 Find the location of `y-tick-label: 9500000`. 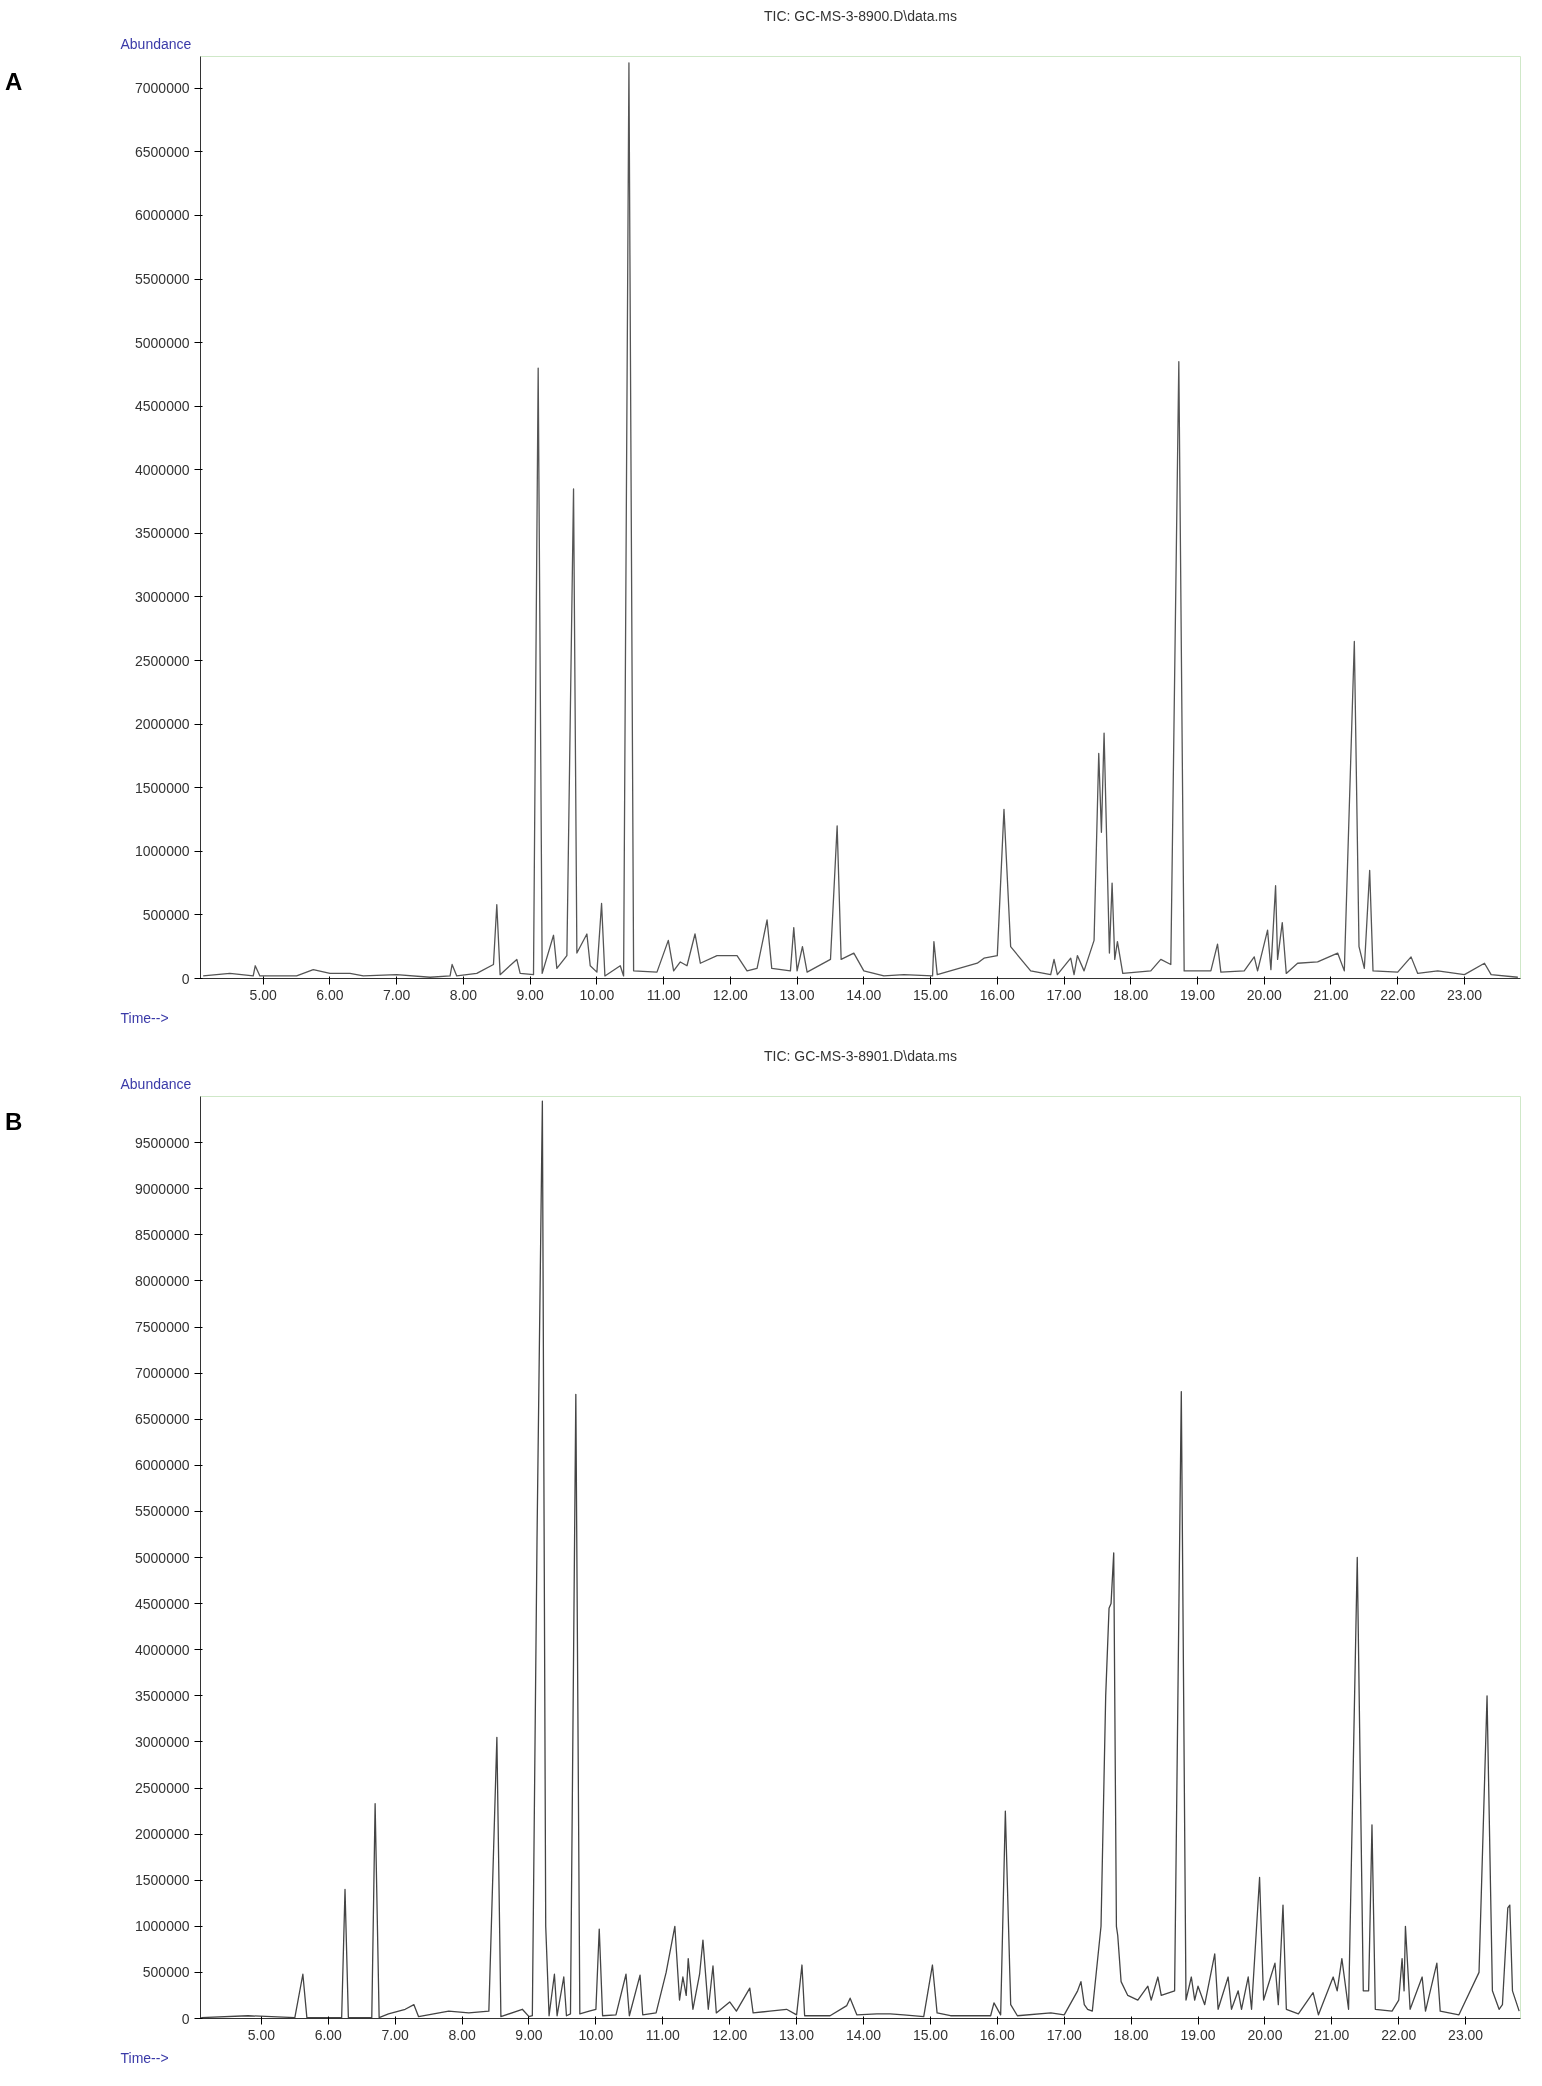

y-tick-label: 9500000 is located at coordinates (162, 1142).